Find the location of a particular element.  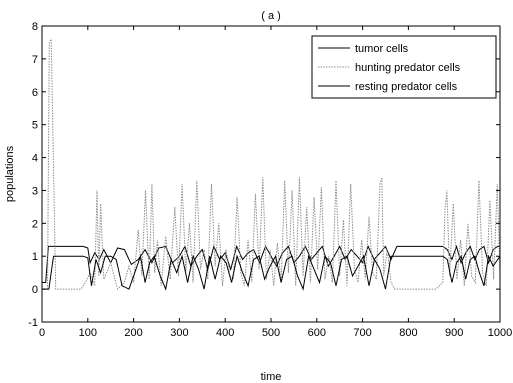

series-line-tumor-cells is located at coordinates (271, 263).